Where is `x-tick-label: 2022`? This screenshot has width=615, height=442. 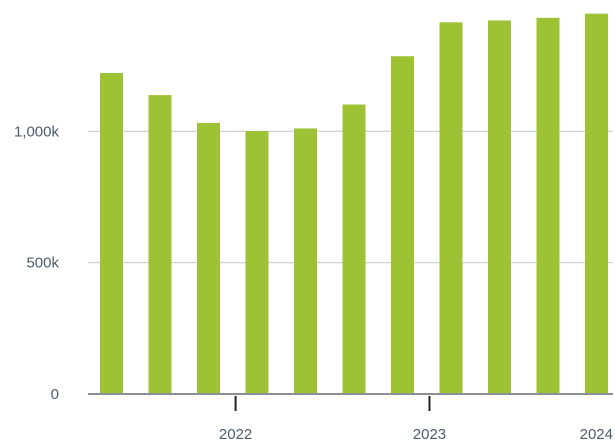
x-tick-label: 2022 is located at coordinates (235, 434).